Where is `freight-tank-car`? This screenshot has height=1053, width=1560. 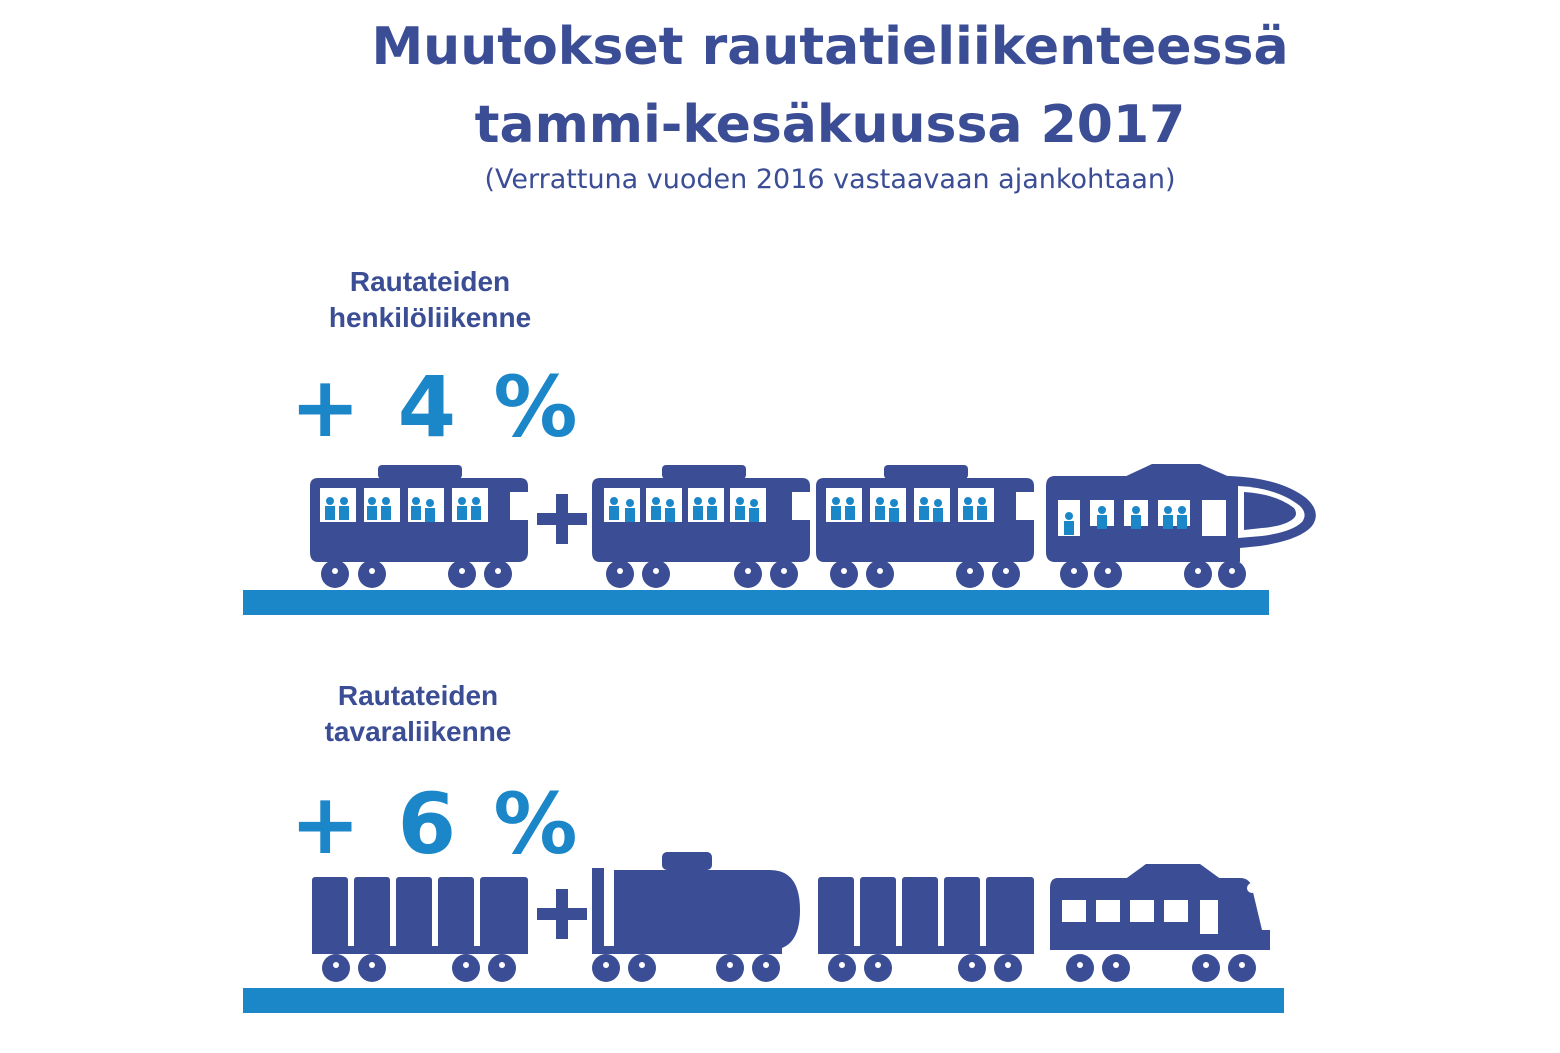
freight-tank-car is located at coordinates (696, 917).